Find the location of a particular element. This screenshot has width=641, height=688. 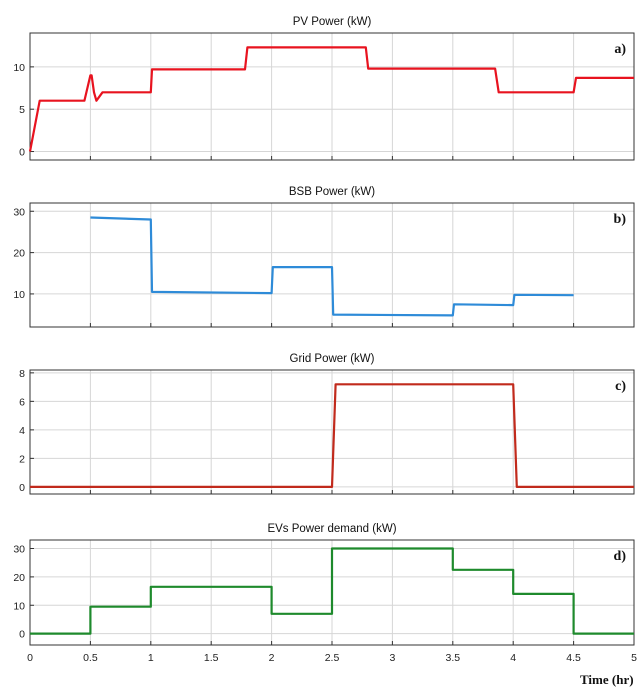

x-tick-label: 4.5 is located at coordinates (573, 658).